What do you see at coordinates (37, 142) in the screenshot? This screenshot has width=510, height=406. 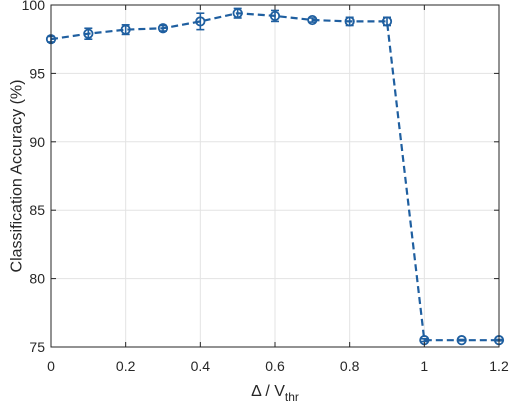 I see `y-tick-label: 90` at bounding box center [37, 142].